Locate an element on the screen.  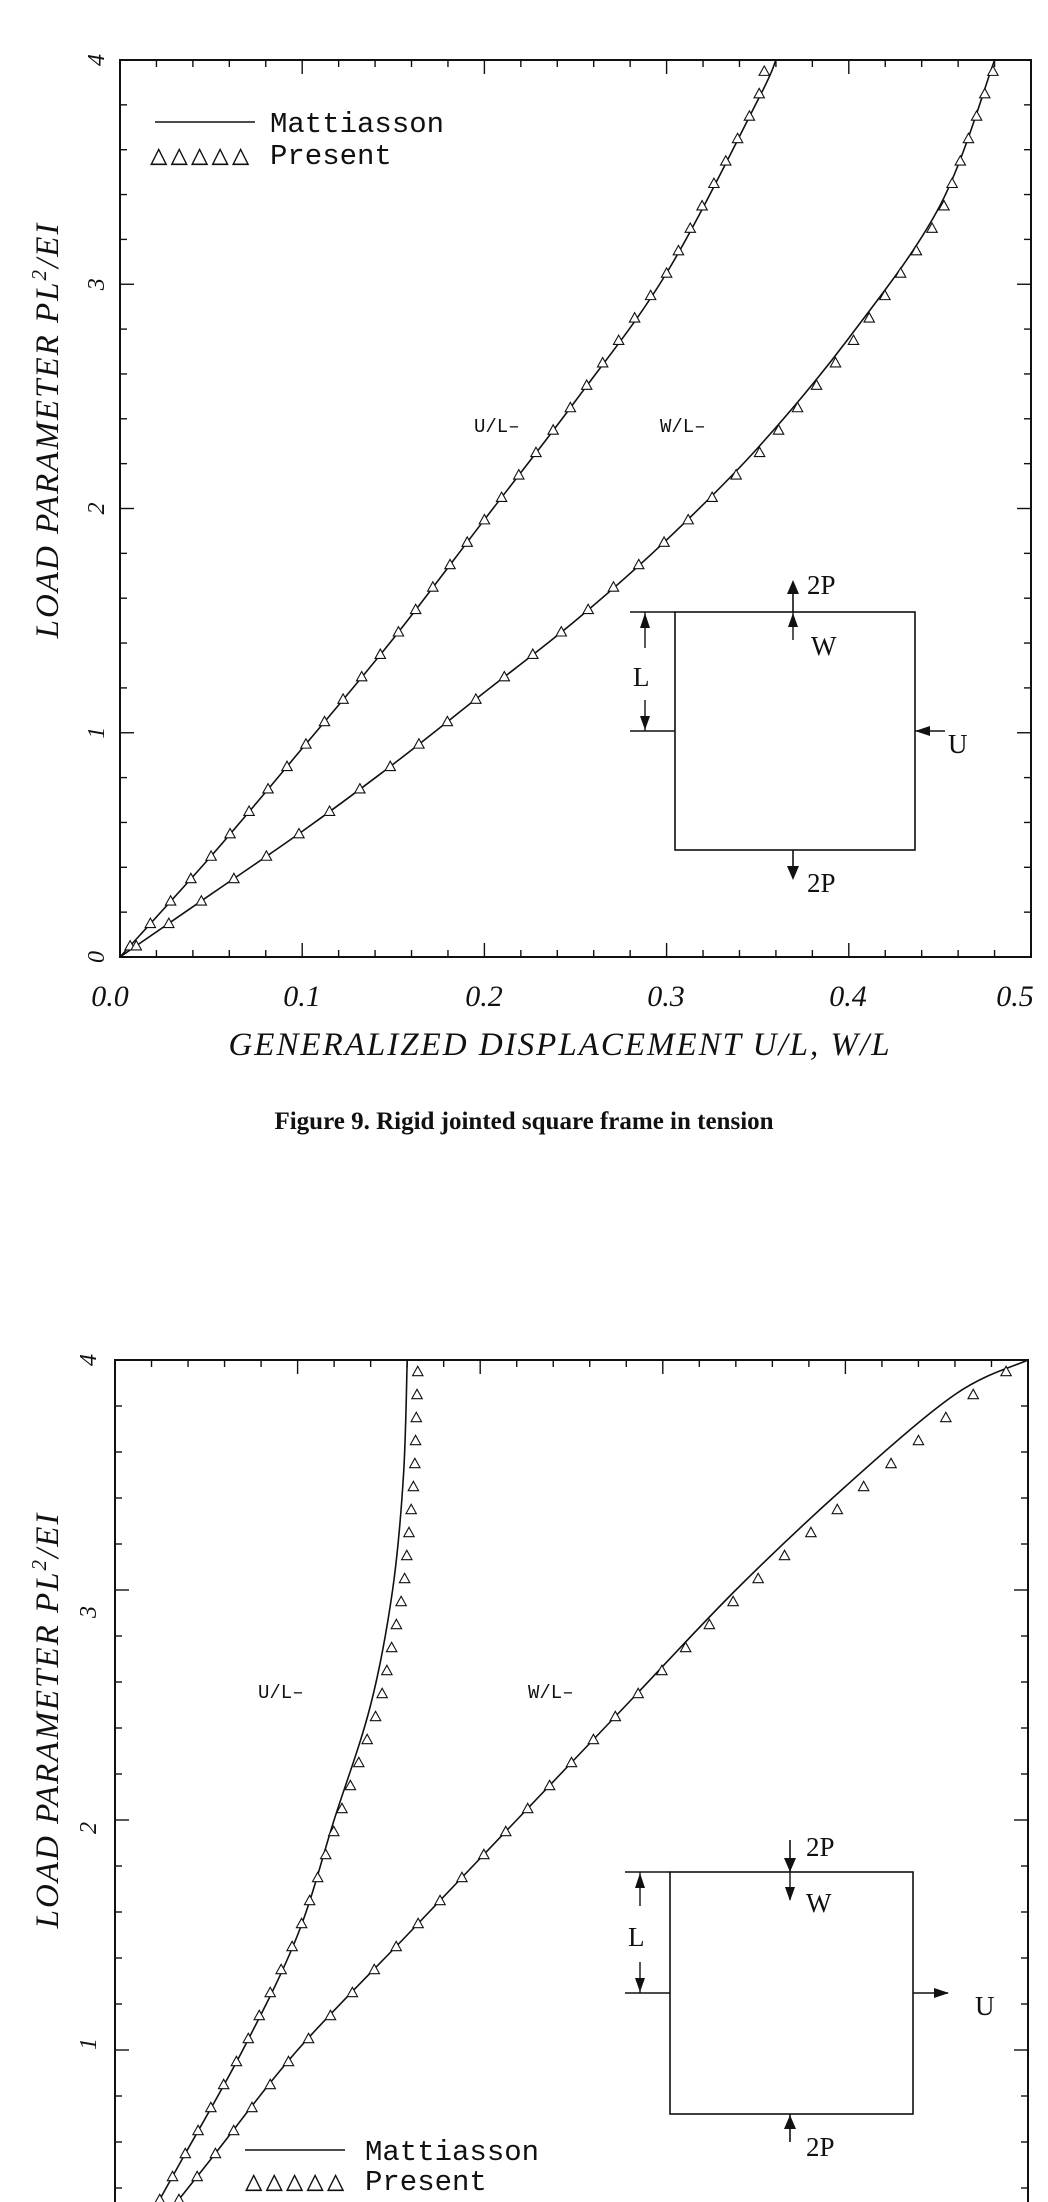
x-tick-label: 0.0 is located at coordinates (110, 996).